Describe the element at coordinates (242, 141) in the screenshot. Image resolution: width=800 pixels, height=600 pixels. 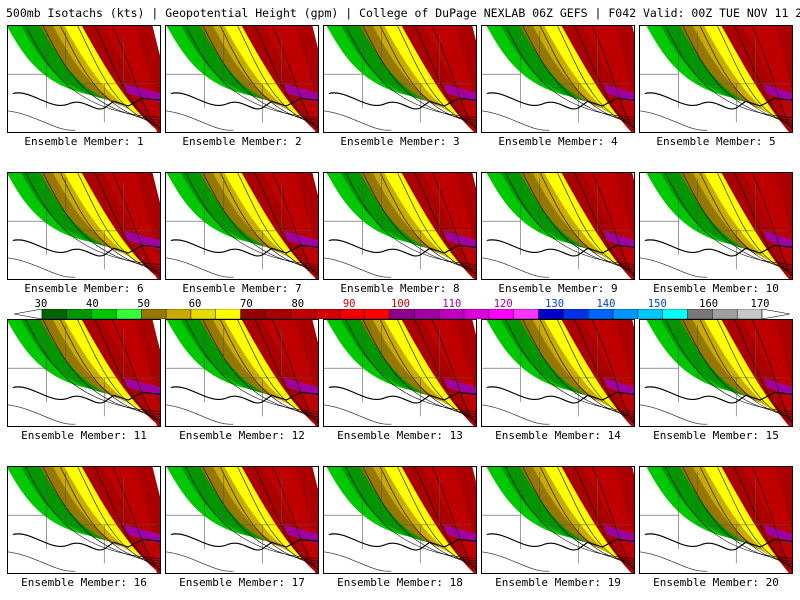
I see `panel-caption: Ensemble Member: 2` at that location.